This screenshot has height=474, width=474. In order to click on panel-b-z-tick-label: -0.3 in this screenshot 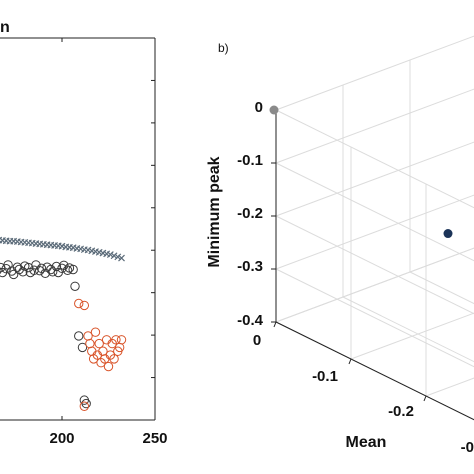, I will do `click(250, 266)`.